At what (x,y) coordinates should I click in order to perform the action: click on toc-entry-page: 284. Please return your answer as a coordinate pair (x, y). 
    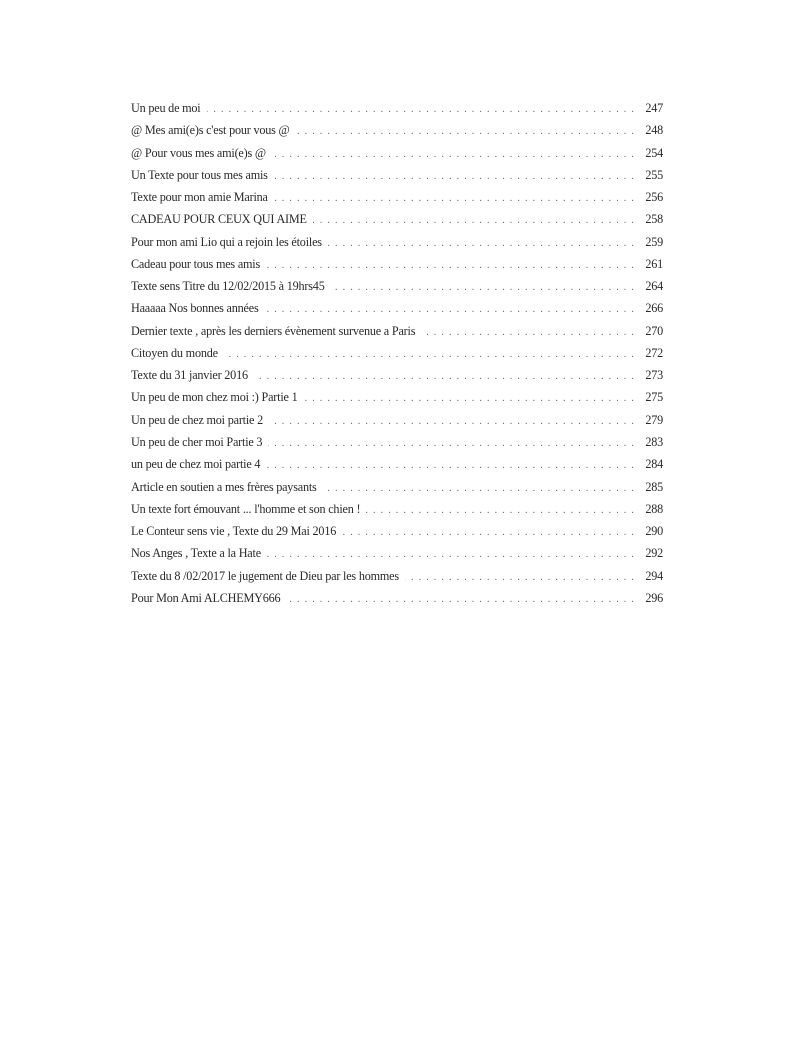
    Looking at the image, I should click on (654, 464).